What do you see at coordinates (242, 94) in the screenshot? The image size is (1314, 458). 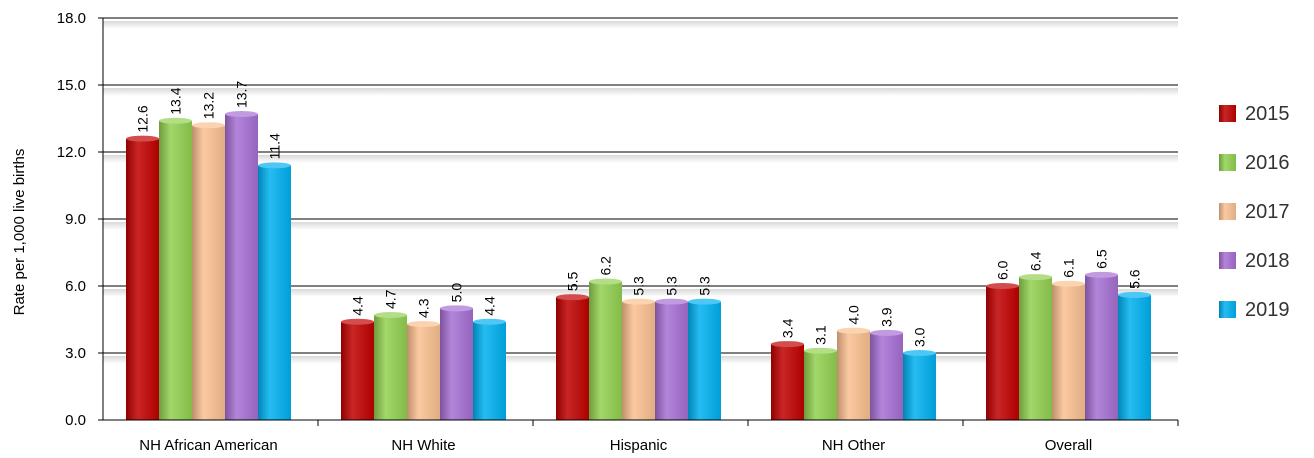 I see `data-label: 13.7` at bounding box center [242, 94].